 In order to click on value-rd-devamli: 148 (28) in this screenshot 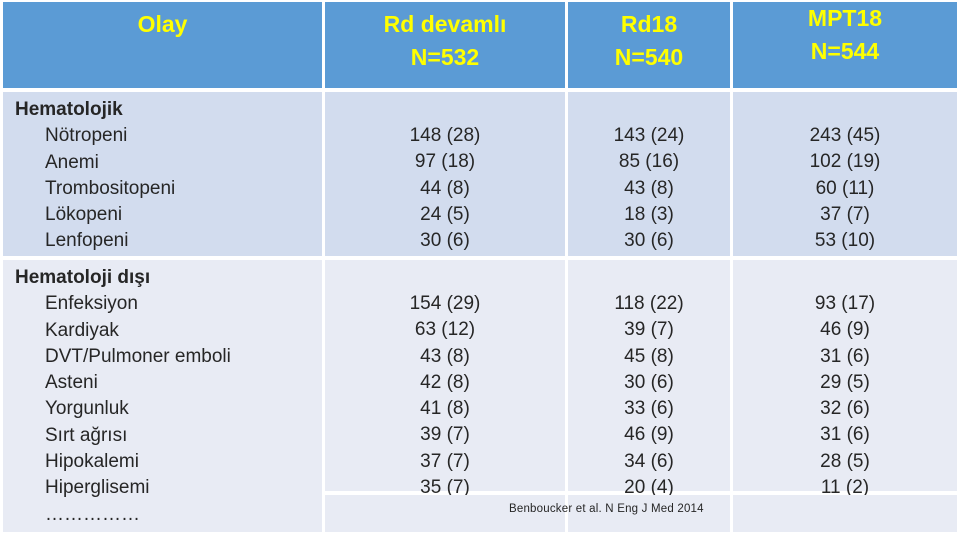, I will do `click(445, 135)`.